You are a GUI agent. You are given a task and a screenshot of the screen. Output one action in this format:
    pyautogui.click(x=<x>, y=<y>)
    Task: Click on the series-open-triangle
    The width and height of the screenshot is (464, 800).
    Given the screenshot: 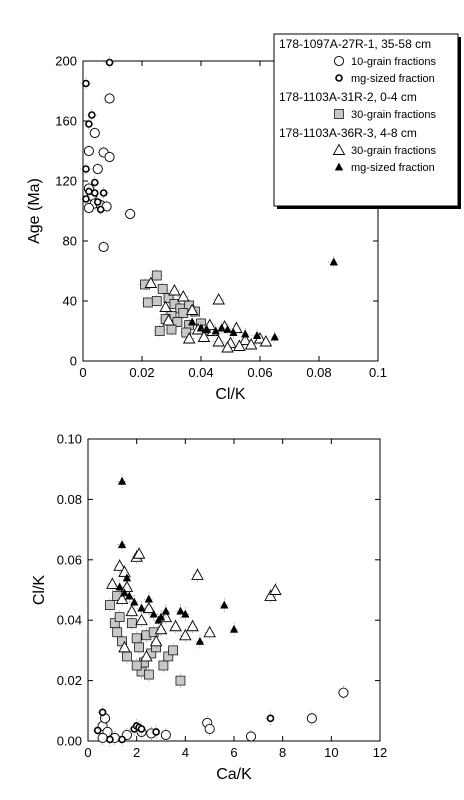 What is the action you would take?
    pyautogui.click(x=194, y=605)
    